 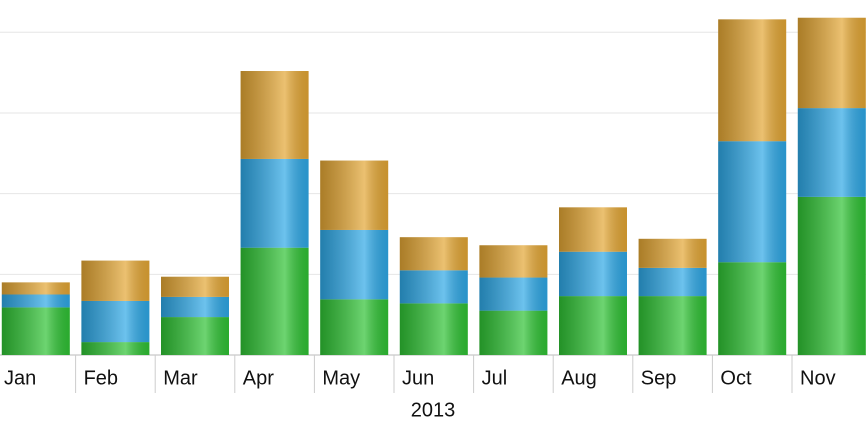 What do you see at coordinates (433, 410) in the screenshot?
I see `x-axis-title: 2013` at bounding box center [433, 410].